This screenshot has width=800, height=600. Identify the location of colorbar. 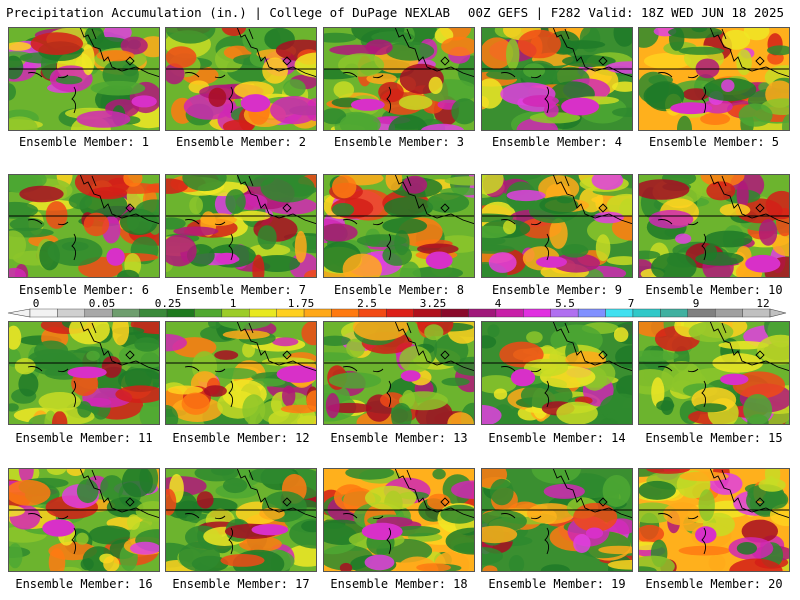
(400, 308).